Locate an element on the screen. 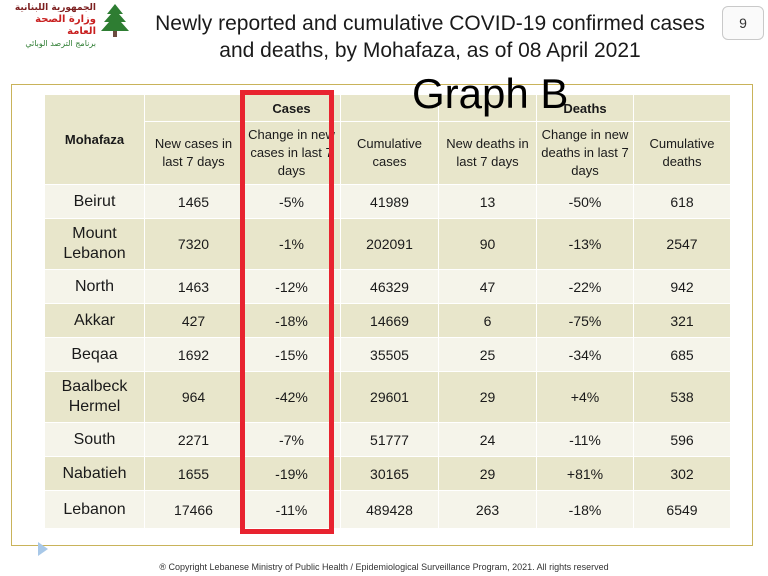 This screenshot has width=768, height=576. cell-change-deaths: -22% is located at coordinates (585, 286).